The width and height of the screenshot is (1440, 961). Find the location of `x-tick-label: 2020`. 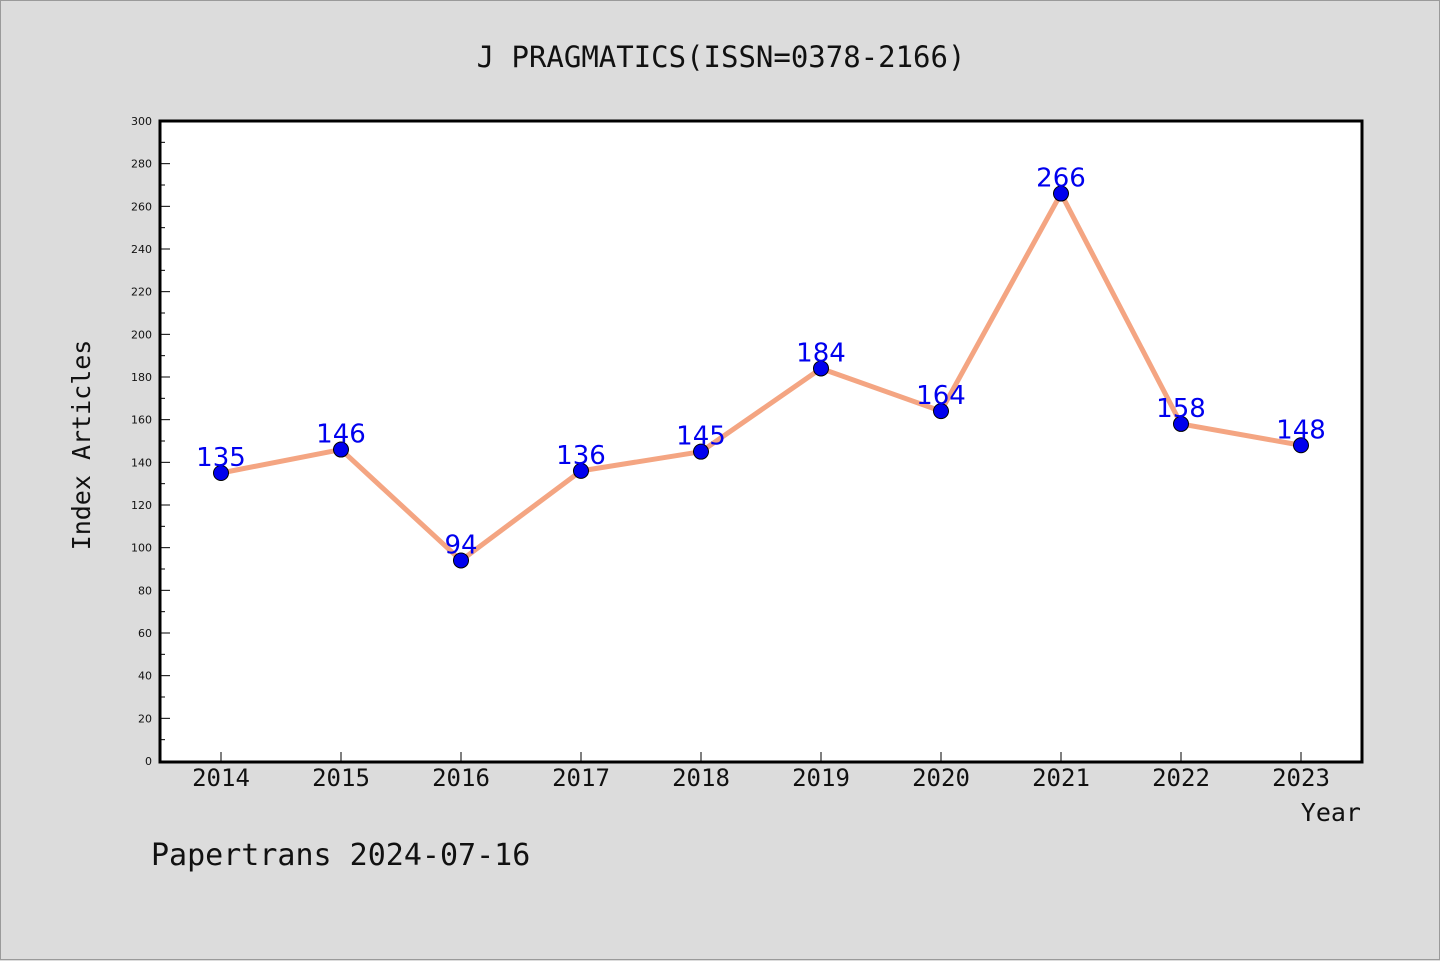

x-tick-label: 2020 is located at coordinates (941, 778).